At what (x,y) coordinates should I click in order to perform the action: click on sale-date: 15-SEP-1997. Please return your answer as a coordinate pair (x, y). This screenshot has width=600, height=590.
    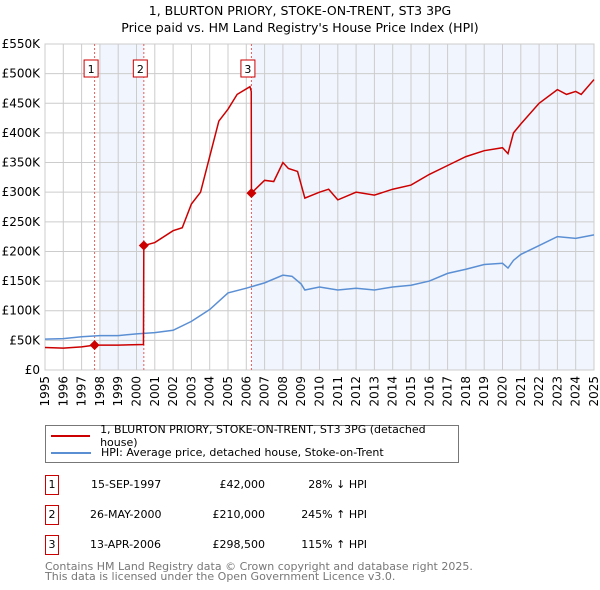
    Looking at the image, I should click on (126, 484).